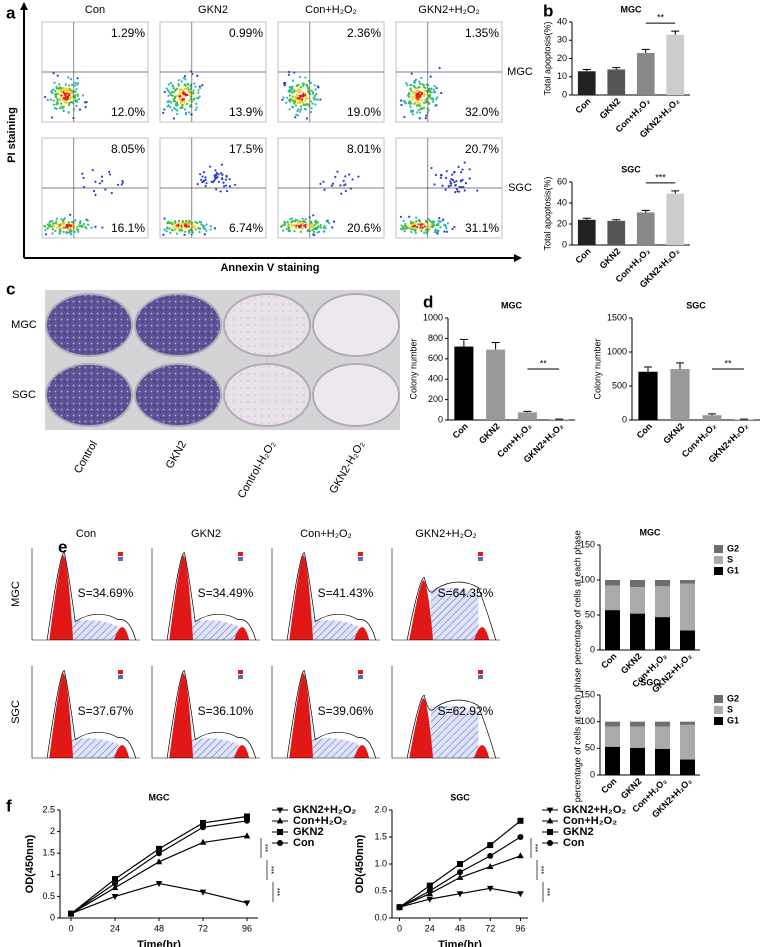 The image size is (778, 947). I want to click on y-axis-label: OD(450nm), so click(30, 863).